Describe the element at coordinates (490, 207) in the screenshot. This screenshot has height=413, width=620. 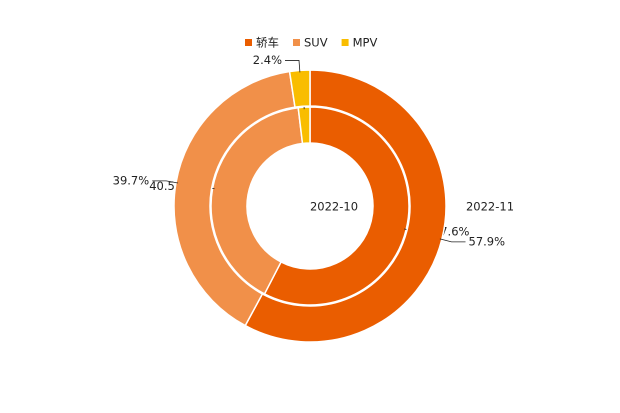
I see `series-label: 2022-11` at that location.